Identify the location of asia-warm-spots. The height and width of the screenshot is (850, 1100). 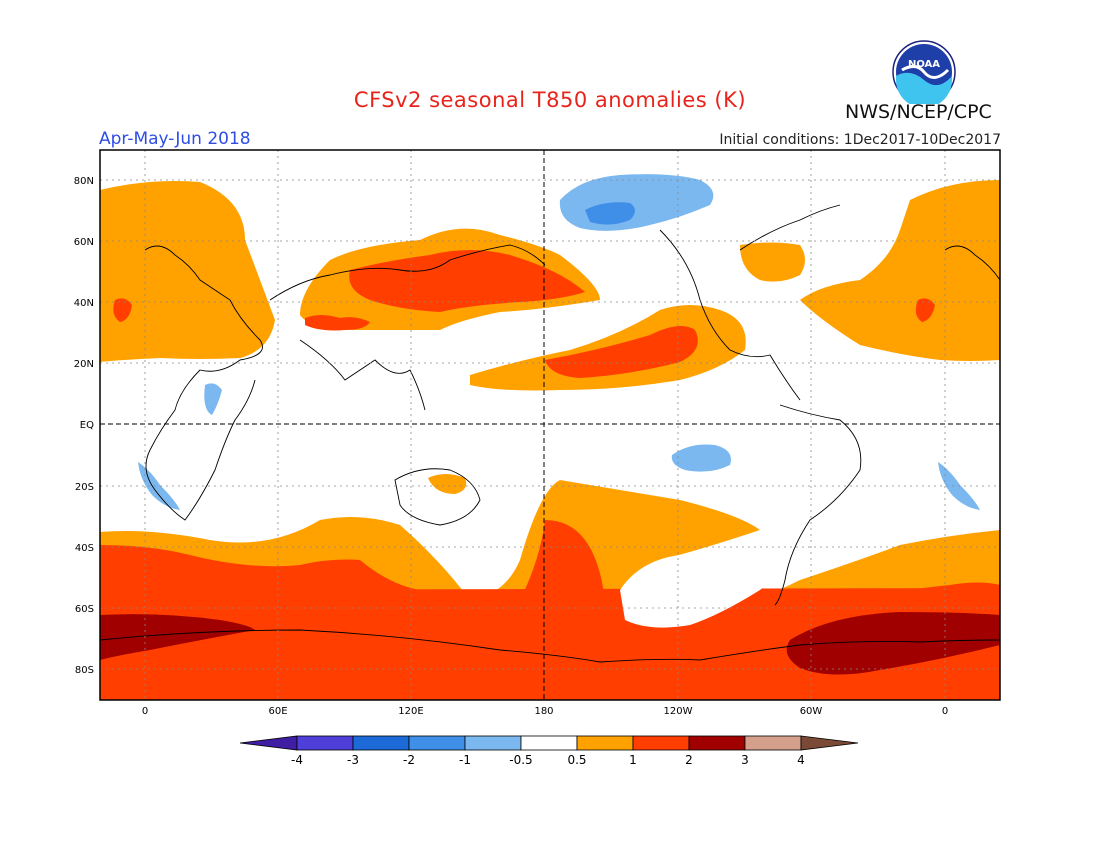
(337, 323).